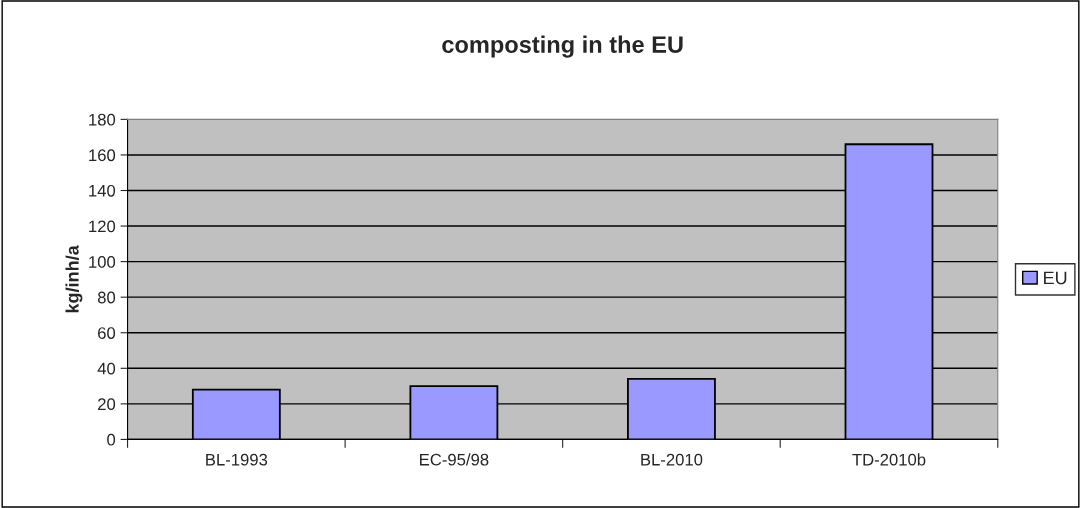  What do you see at coordinates (889, 459) in the screenshot?
I see `x-tick-label: TD-2010b` at bounding box center [889, 459].